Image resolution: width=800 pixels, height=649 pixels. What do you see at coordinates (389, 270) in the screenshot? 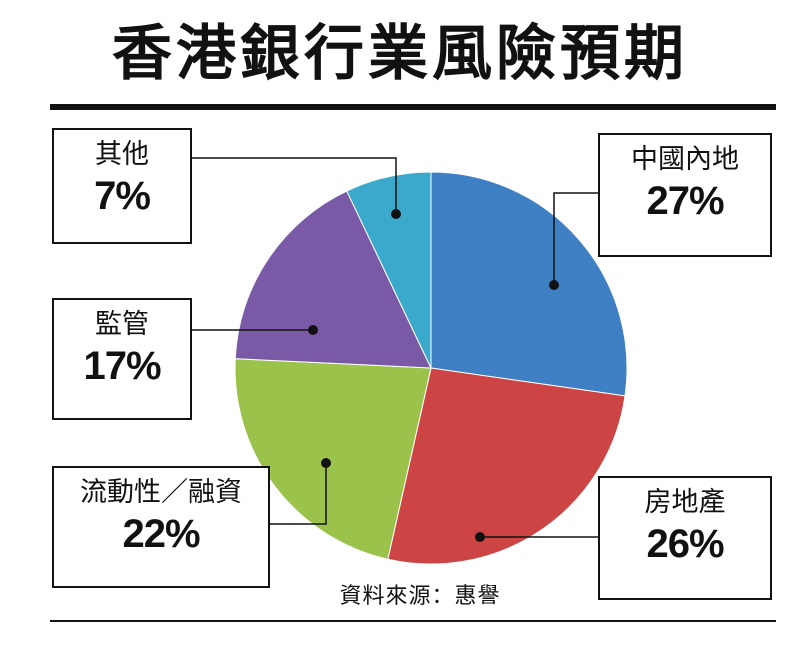
I see `pie-slice-other` at bounding box center [389, 270].